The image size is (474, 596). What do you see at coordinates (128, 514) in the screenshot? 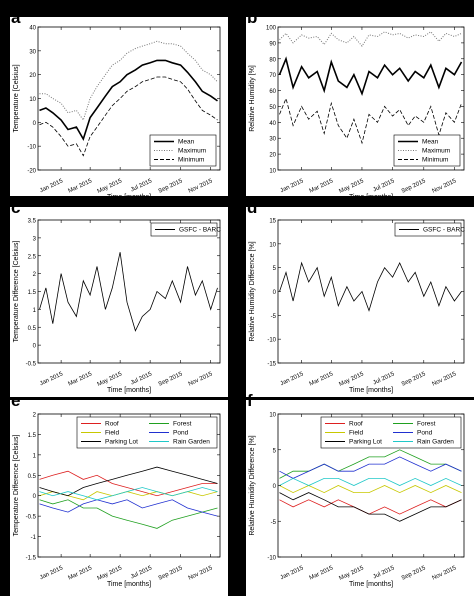
I see `series-line-forest` at bounding box center [128, 514].